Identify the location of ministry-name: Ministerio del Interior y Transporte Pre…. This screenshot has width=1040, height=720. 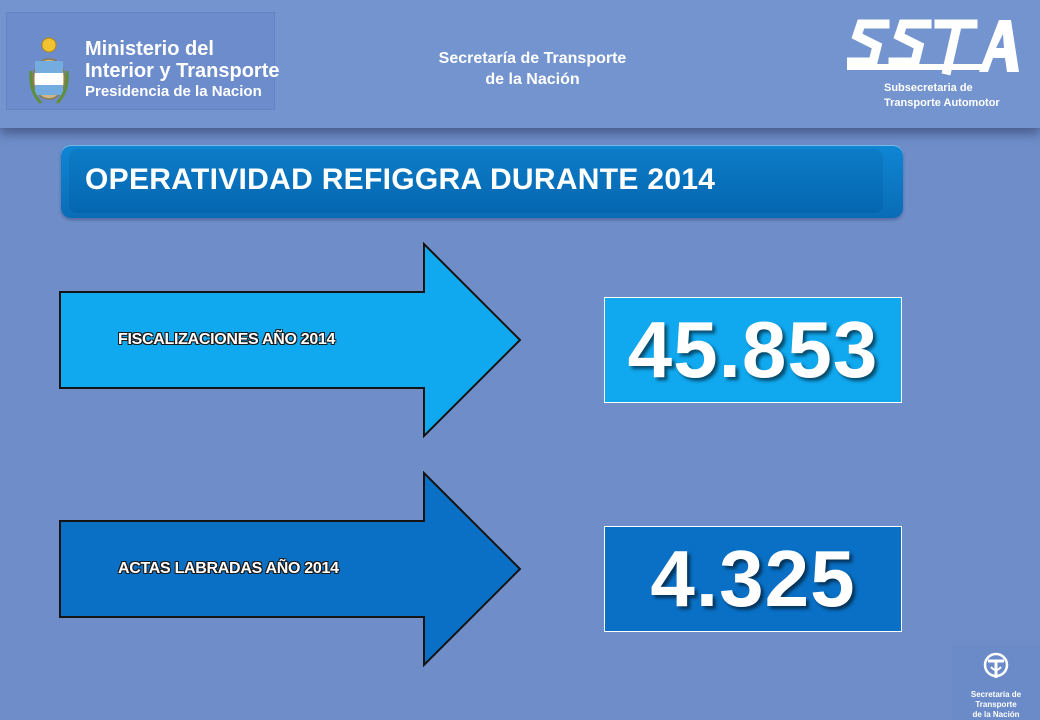
(182, 70).